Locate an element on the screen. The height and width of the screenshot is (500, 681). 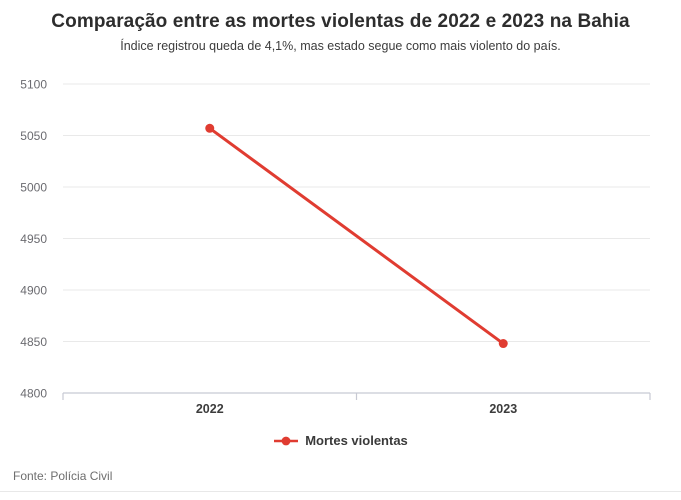
bottom-divider is located at coordinates (340, 491).